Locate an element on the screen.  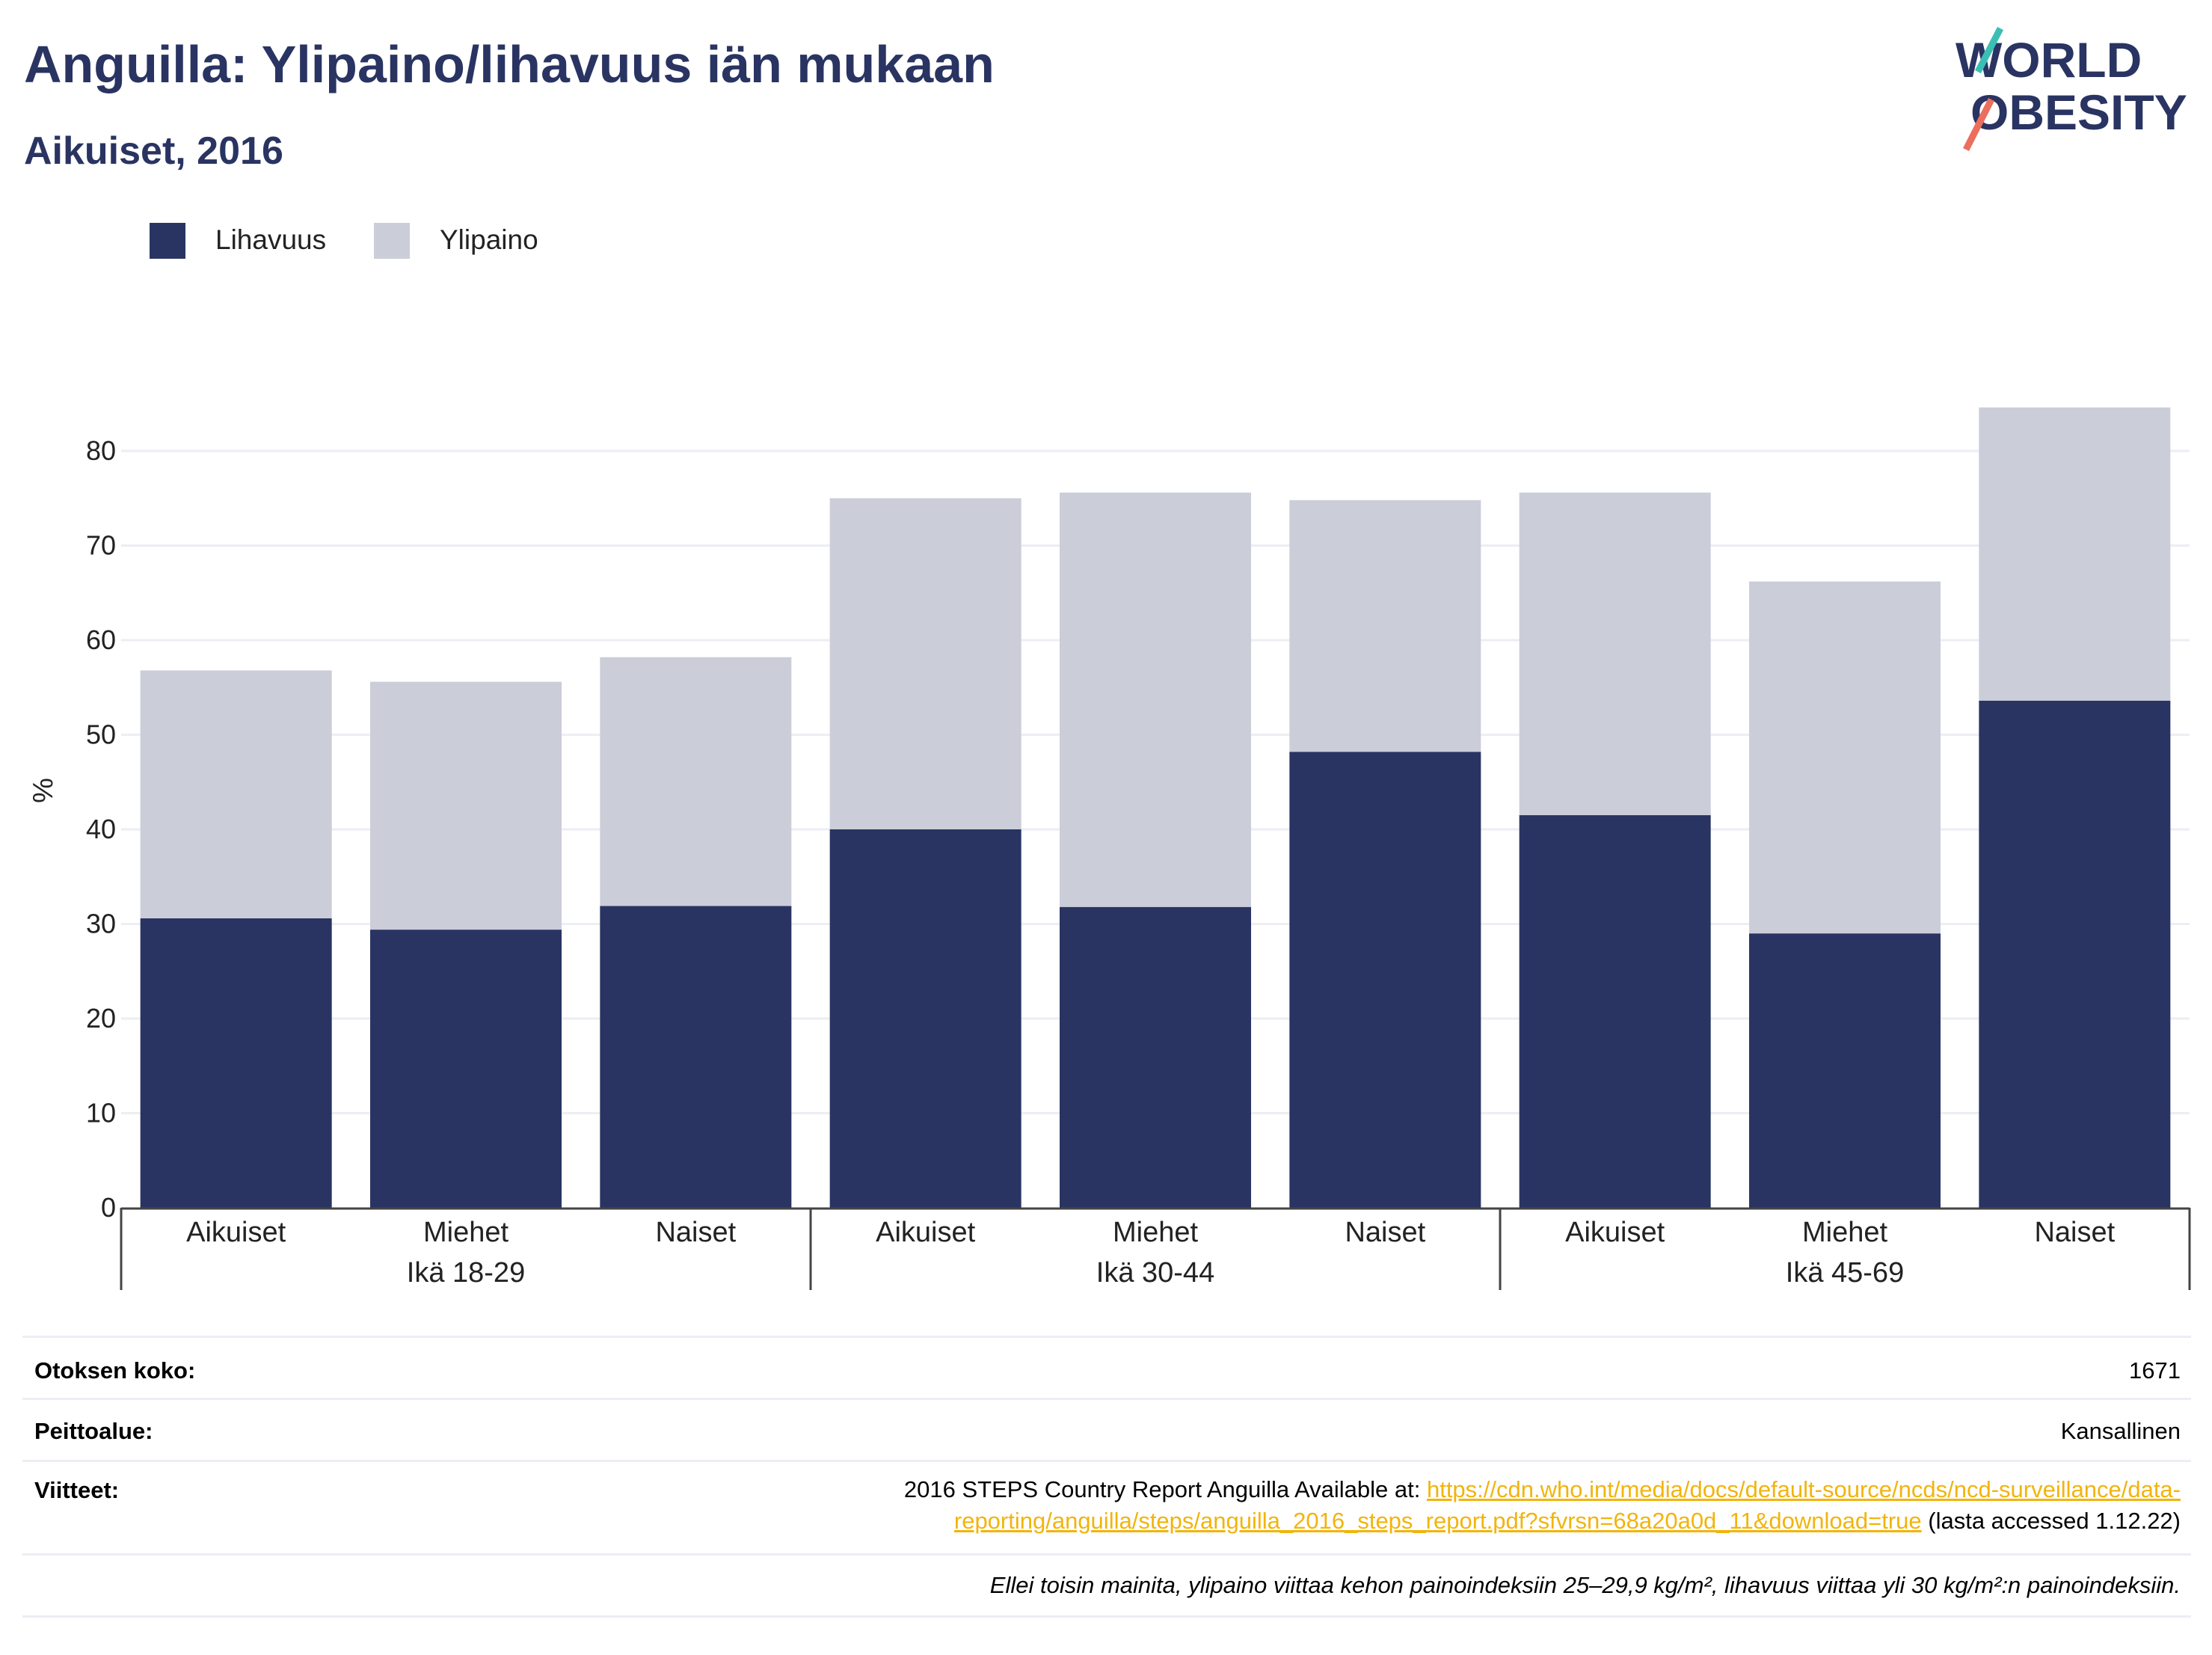
legend-swatch-ylipaino is located at coordinates (392, 241).